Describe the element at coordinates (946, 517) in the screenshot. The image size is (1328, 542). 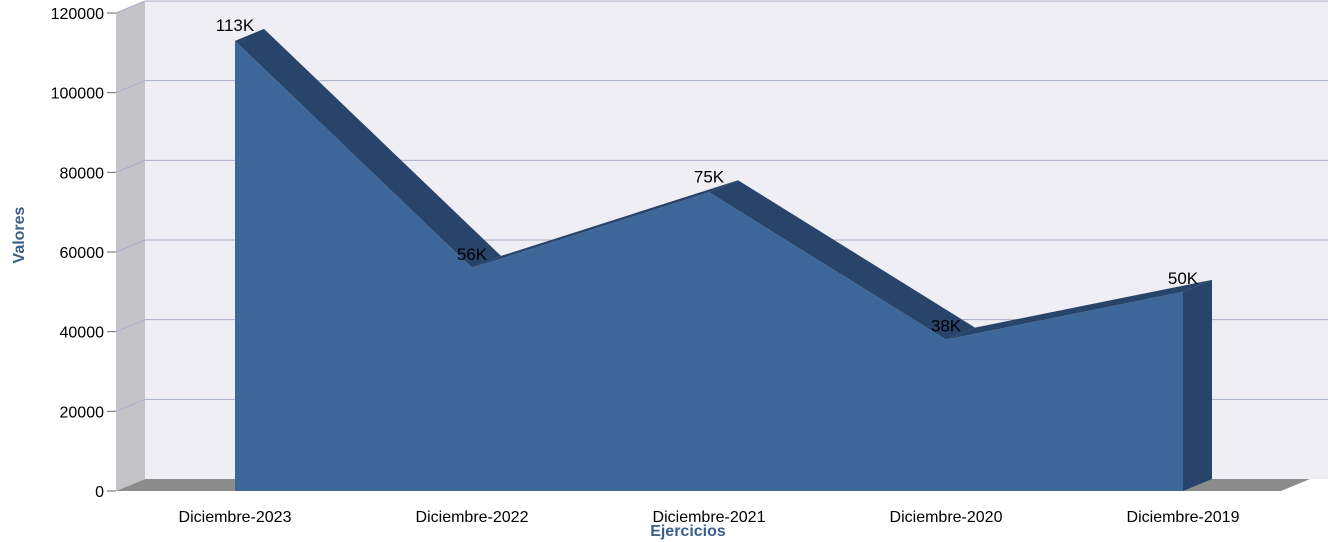
I see `x-category-label: Diciembre-2020` at that location.